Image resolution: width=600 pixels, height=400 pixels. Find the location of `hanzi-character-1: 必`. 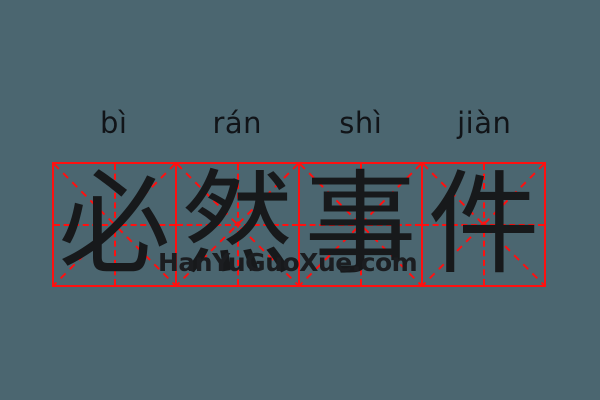

hanzi-character-1: 必 is located at coordinates (114, 224).